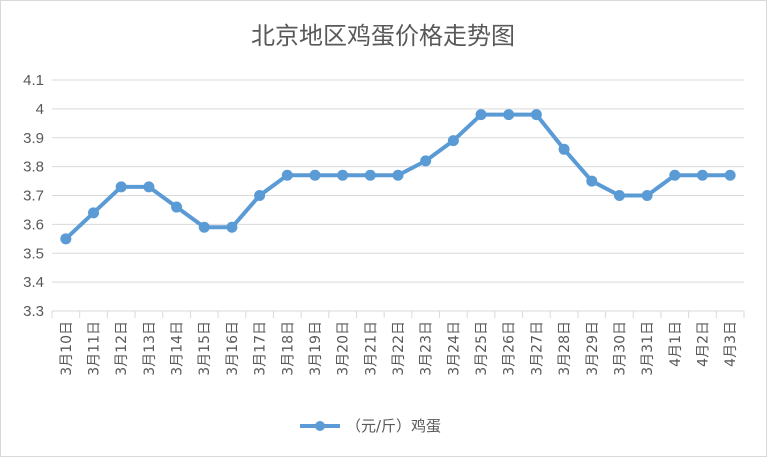 The image size is (767, 457). Describe the element at coordinates (261, 348) in the screenshot. I see `x-tick-label: 3月17日` at that location.